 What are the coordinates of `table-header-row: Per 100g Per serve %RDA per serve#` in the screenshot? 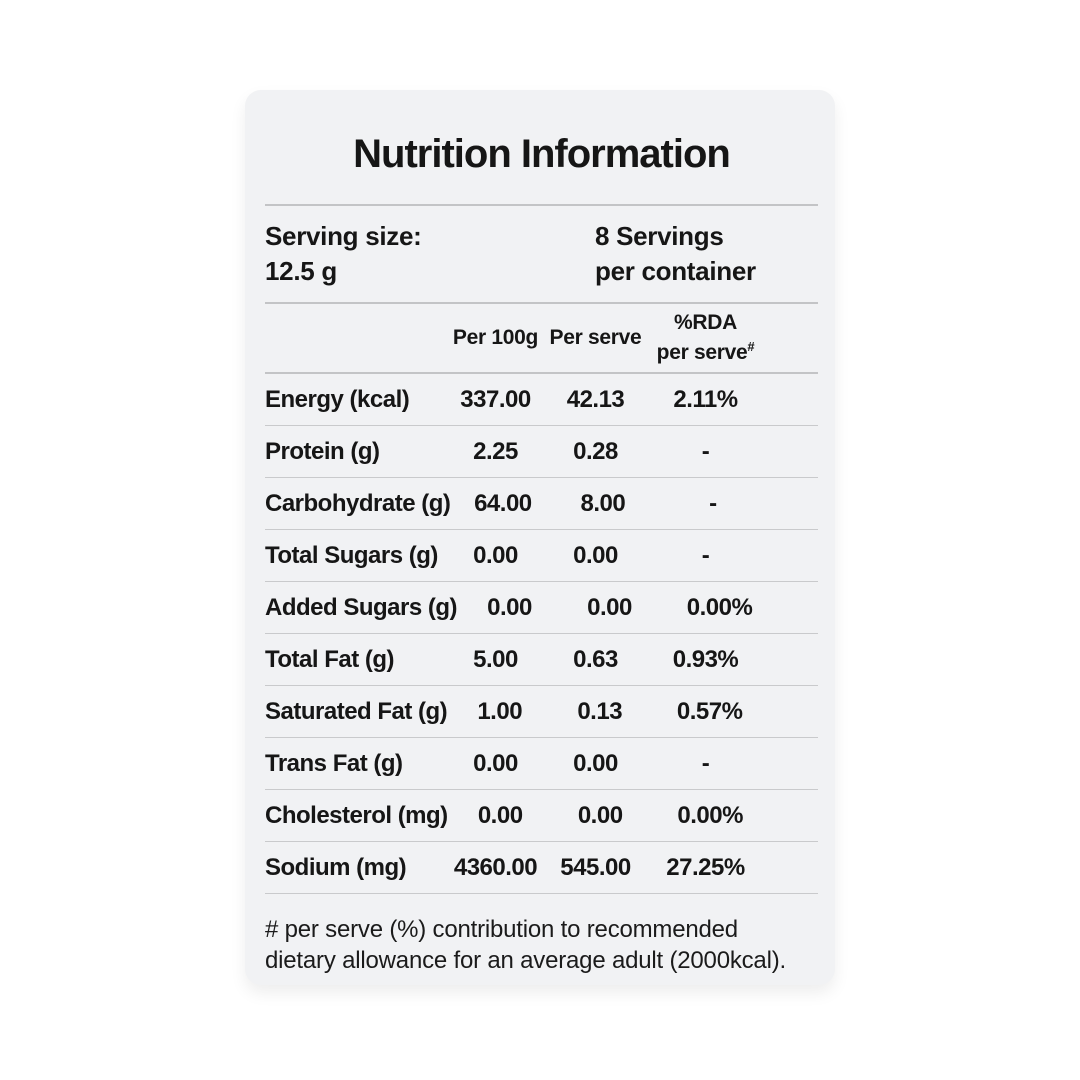 It's located at (541, 339).